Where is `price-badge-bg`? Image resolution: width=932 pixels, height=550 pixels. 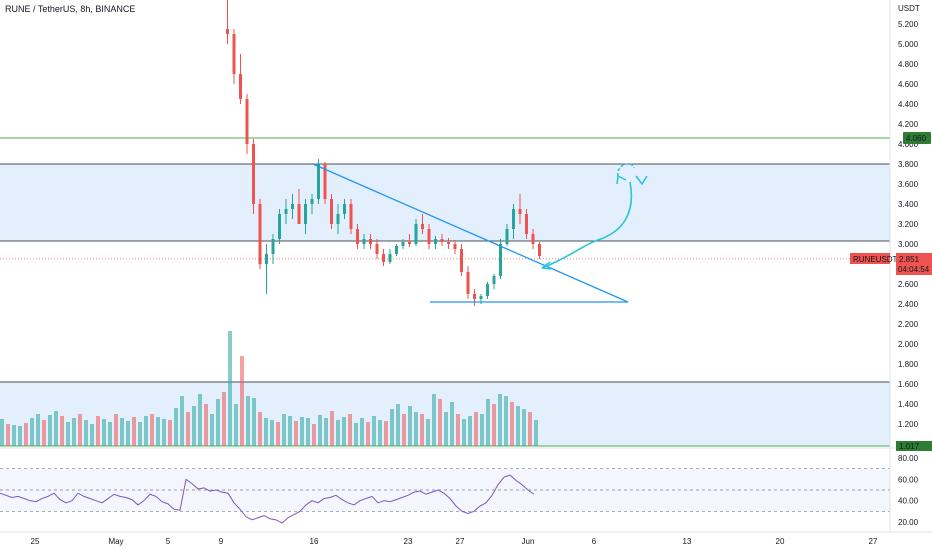
price-badge-bg is located at coordinates (914, 264).